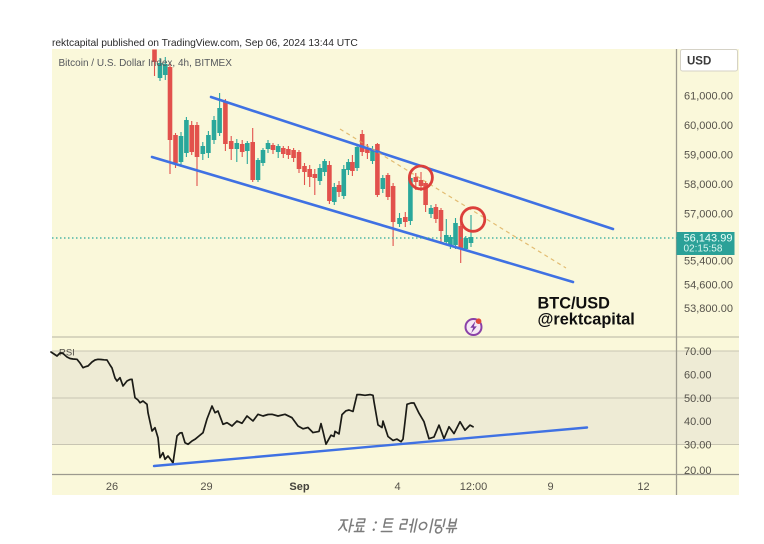 The image size is (764, 544). Describe the element at coordinates (574, 303) in the screenshot. I see `svg-text: BTC/USD` at that location.